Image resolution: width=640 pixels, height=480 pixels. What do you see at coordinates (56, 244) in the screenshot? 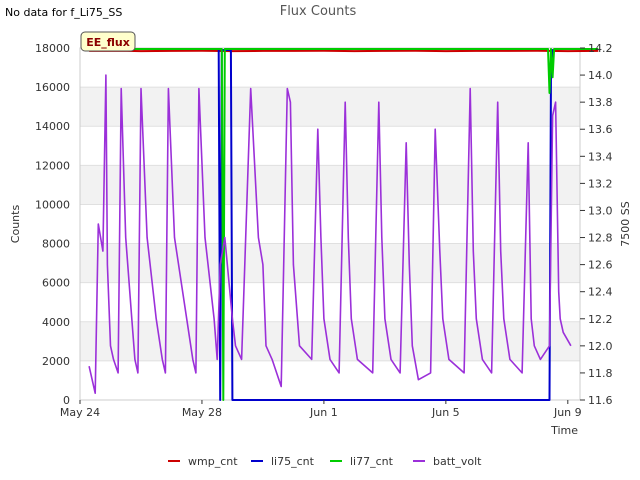
I see `y-tick-label: 8000` at bounding box center [56, 244].